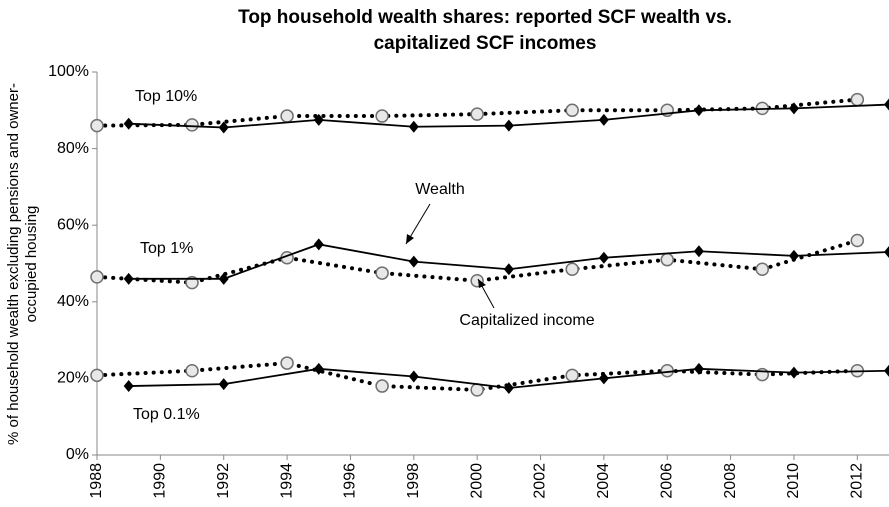 This screenshot has width=889, height=507. Describe the element at coordinates (477, 376) in the screenshot. I see `income-line` at that location.